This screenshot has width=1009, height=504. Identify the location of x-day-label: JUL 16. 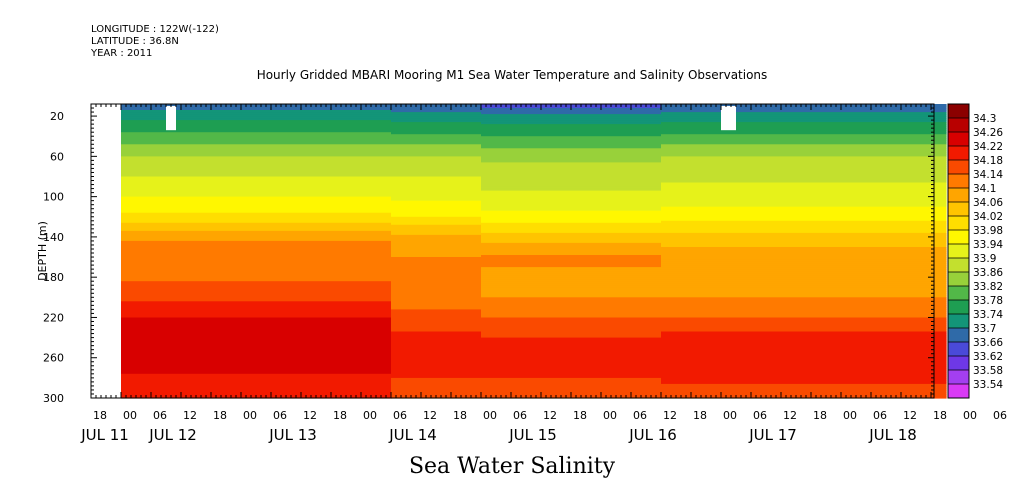
(652, 435).